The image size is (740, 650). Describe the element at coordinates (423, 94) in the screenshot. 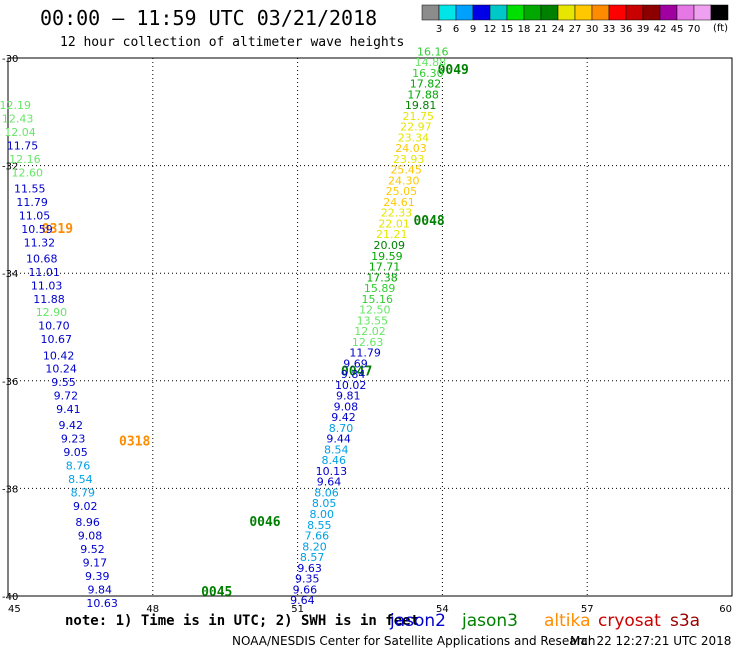

I see `wave-height-label: 17.88` at that location.